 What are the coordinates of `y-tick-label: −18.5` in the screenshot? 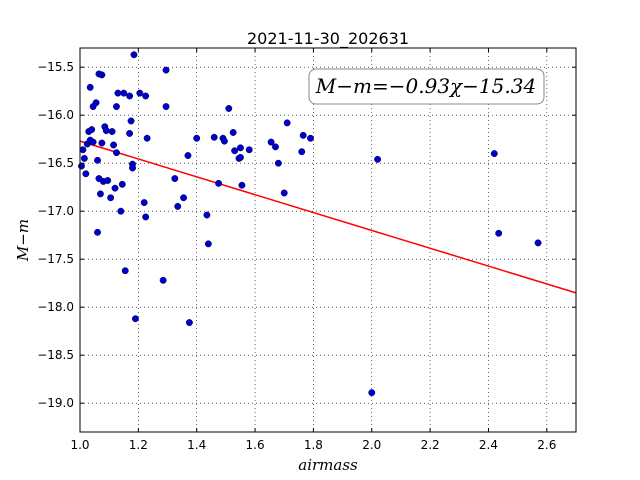 It's located at (55, 355).